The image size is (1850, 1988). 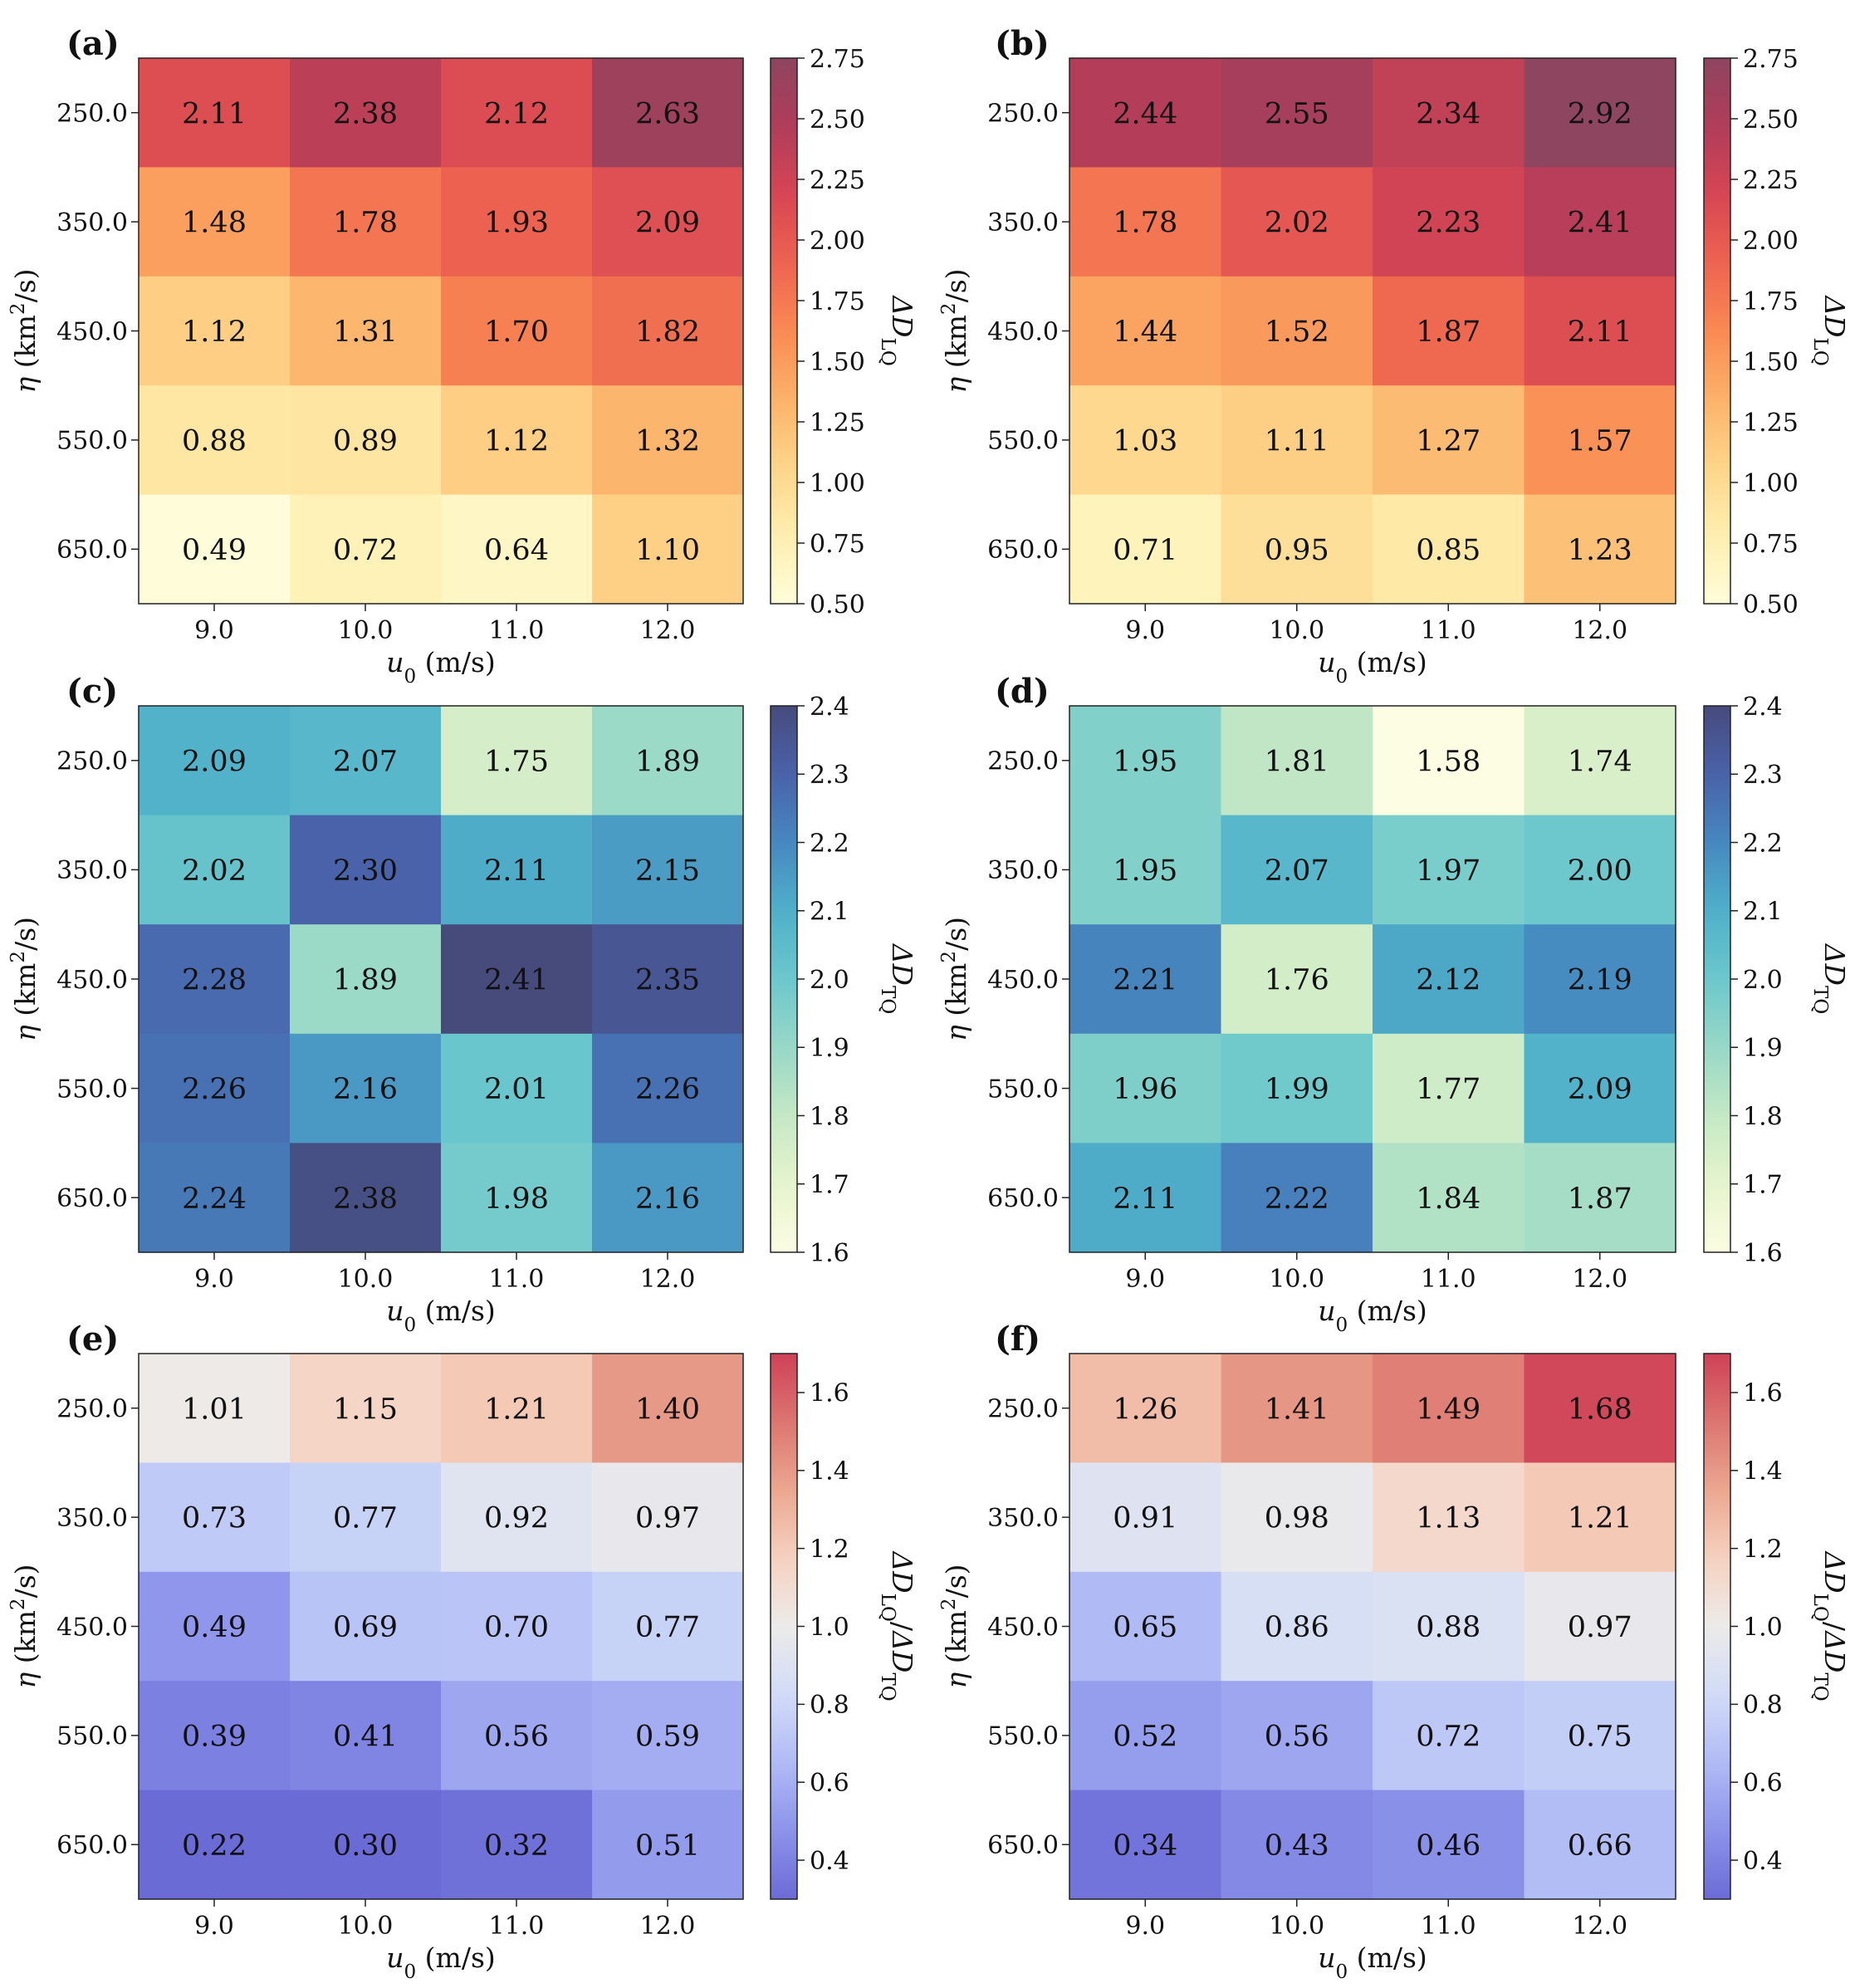 I want to click on colorbar-tick-label: 1.00, so click(x=1771, y=483).